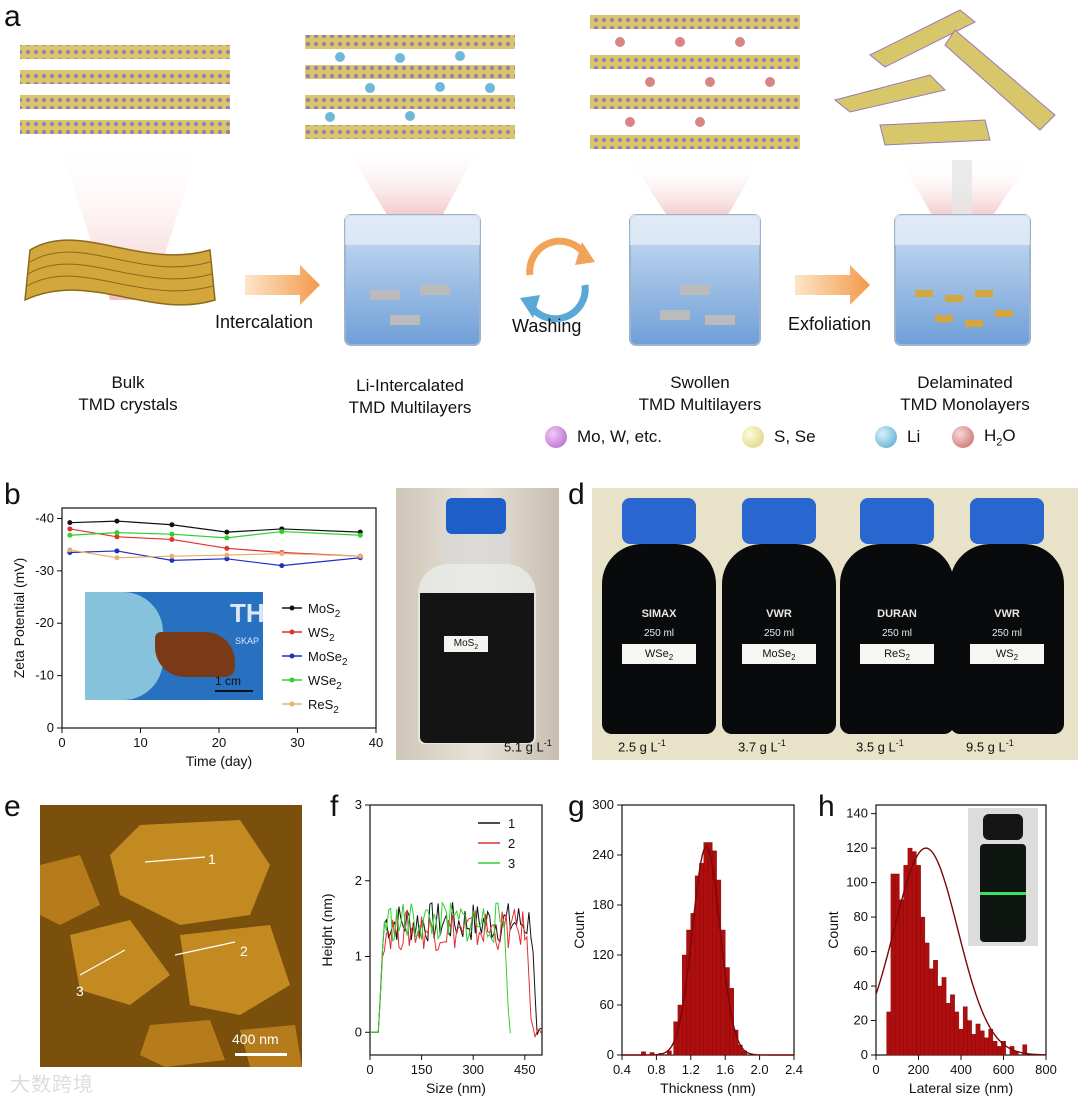 The height and width of the screenshot is (1102, 1080). Describe the element at coordinates (961, 1069) in the screenshot. I see `x-tick-label: 400` at that location.